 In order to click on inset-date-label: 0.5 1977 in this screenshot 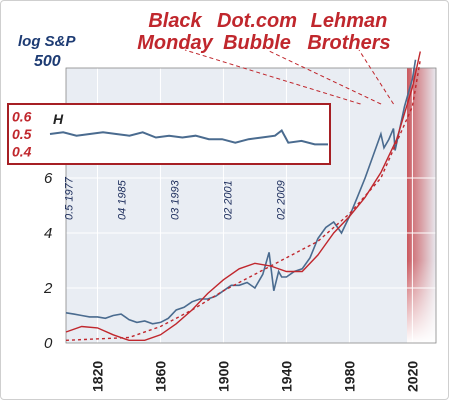, I will do `click(69, 198)`.